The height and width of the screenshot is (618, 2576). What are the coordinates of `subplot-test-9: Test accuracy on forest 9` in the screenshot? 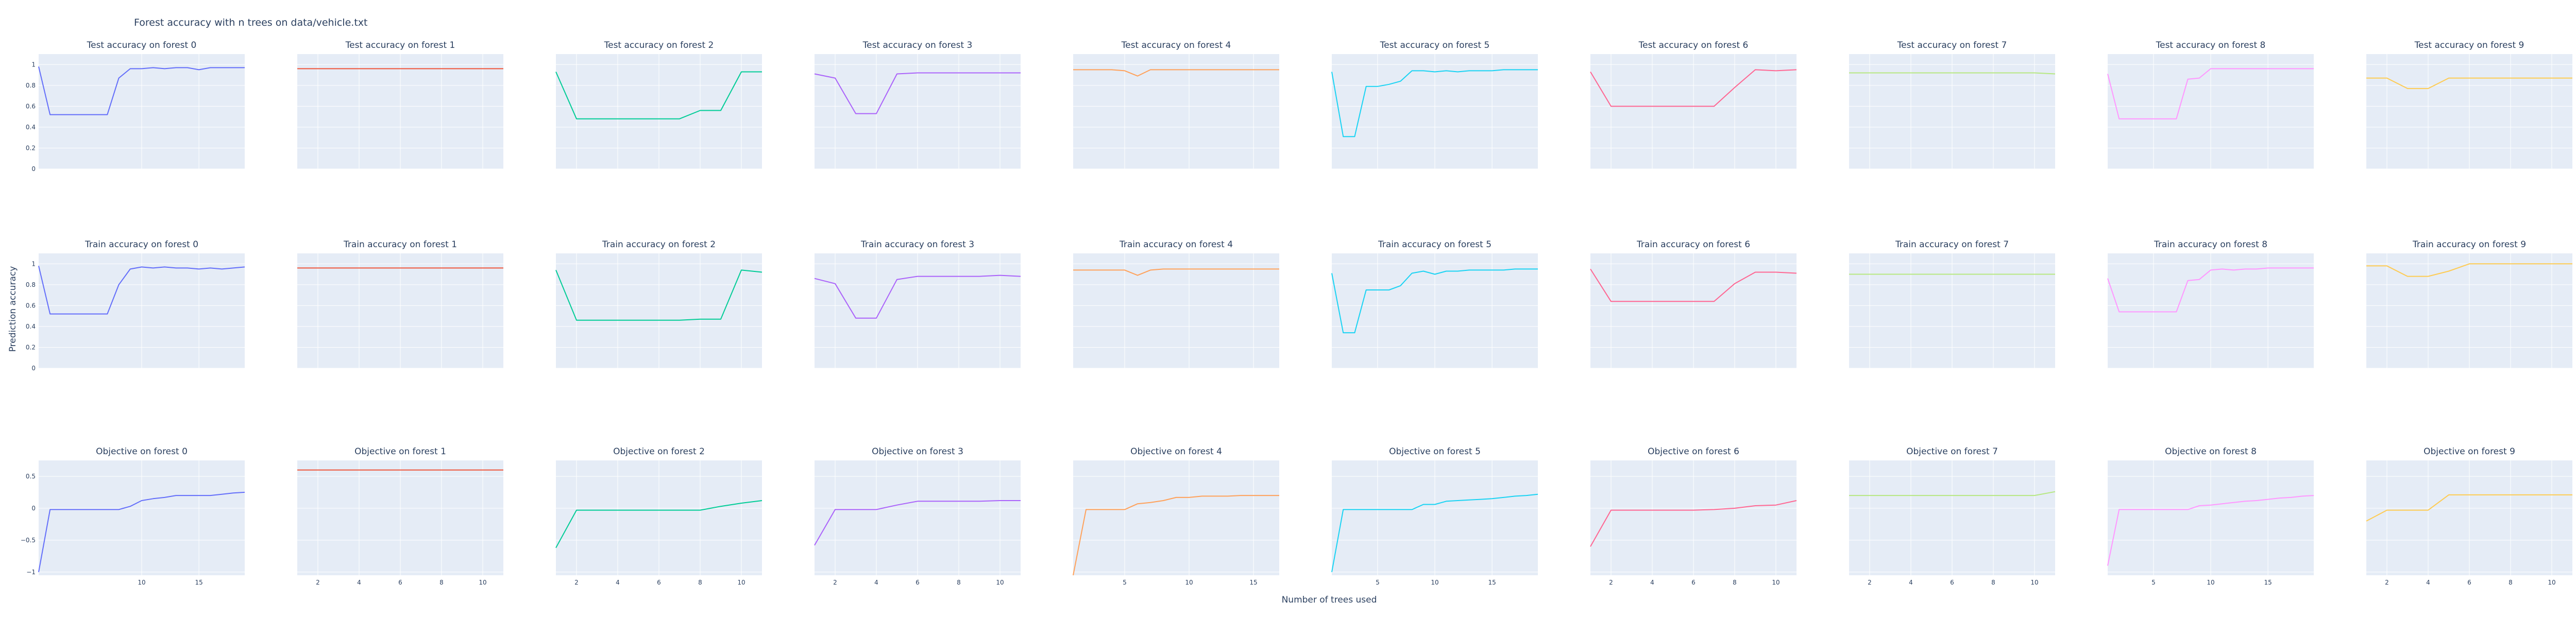 It's located at (2469, 104).